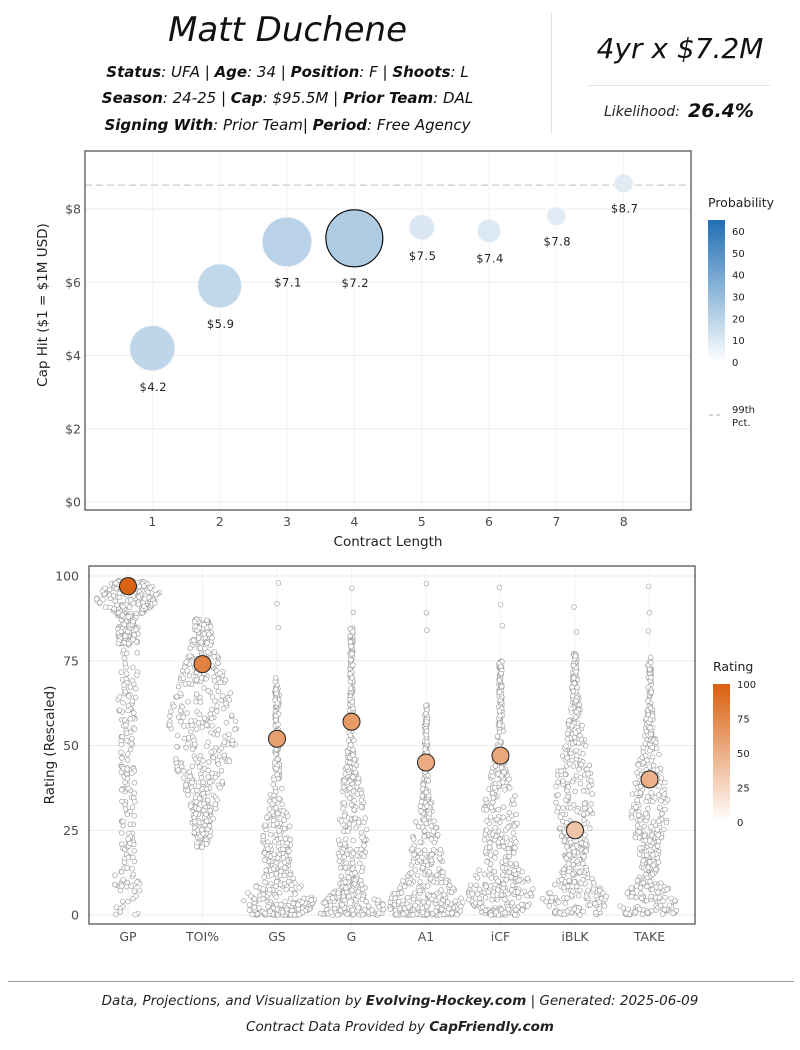 This screenshot has height=1050, width=800. Describe the element at coordinates (743, 754) in the screenshot. I see `legend-tick: 50` at that location.